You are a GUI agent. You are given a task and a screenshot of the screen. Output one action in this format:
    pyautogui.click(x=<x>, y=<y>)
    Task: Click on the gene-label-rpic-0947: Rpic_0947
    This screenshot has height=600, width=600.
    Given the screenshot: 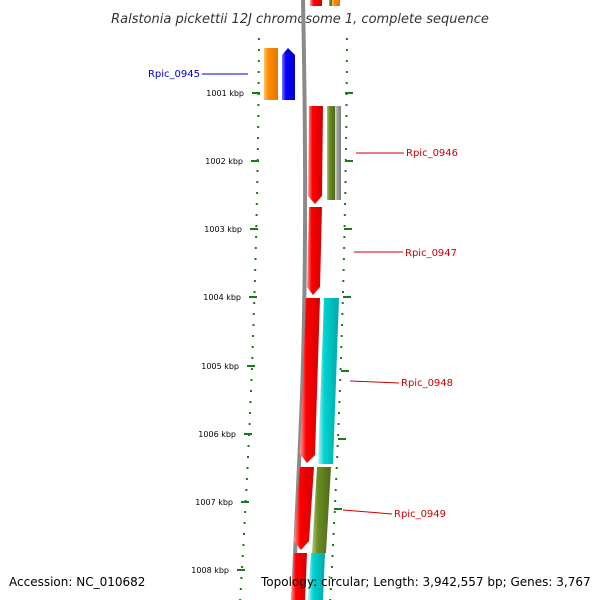 What is the action you would take?
    pyautogui.click(x=431, y=253)
    